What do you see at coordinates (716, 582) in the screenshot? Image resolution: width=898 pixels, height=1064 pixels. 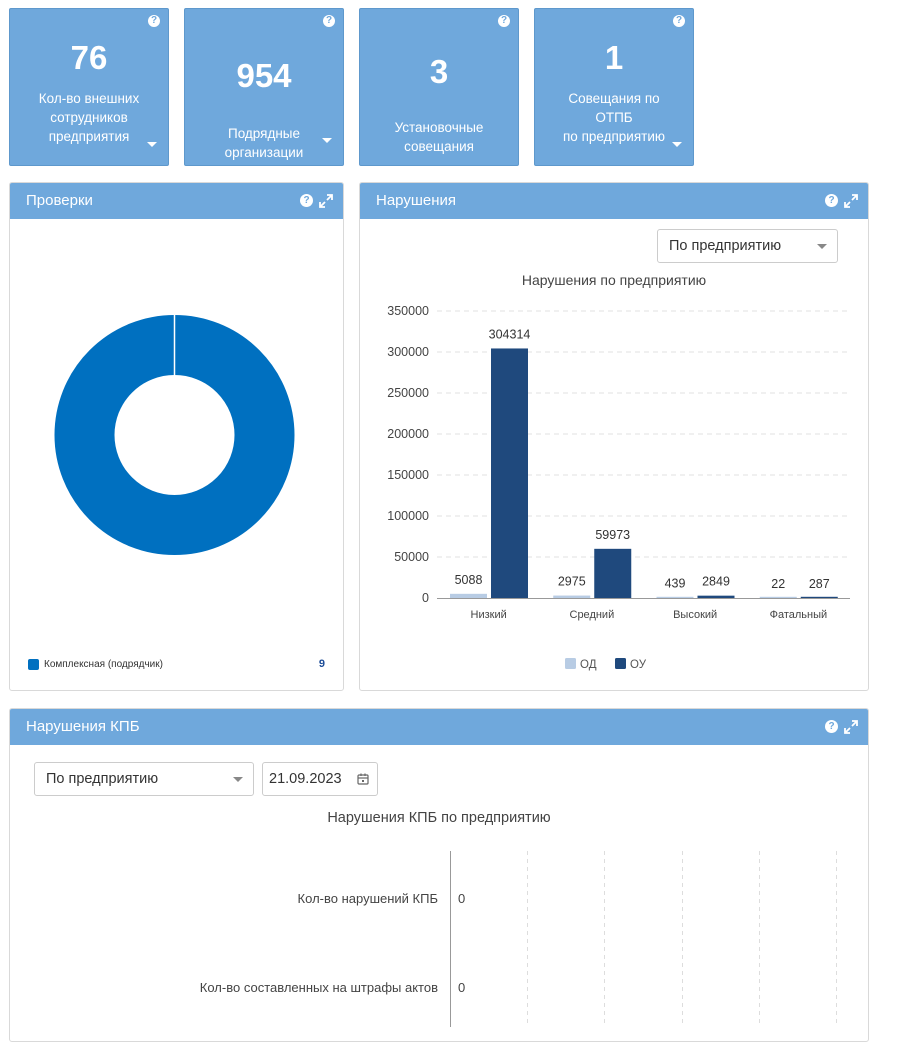 I see `data-label: 2849` at bounding box center [716, 582].